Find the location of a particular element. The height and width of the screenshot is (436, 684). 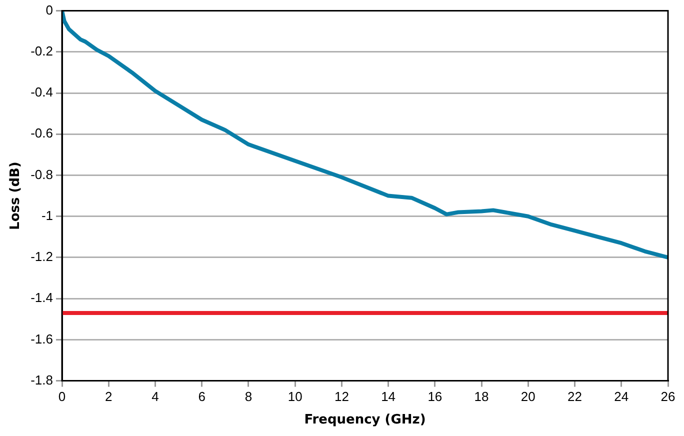

x-tick-label: 12 is located at coordinates (341, 396).